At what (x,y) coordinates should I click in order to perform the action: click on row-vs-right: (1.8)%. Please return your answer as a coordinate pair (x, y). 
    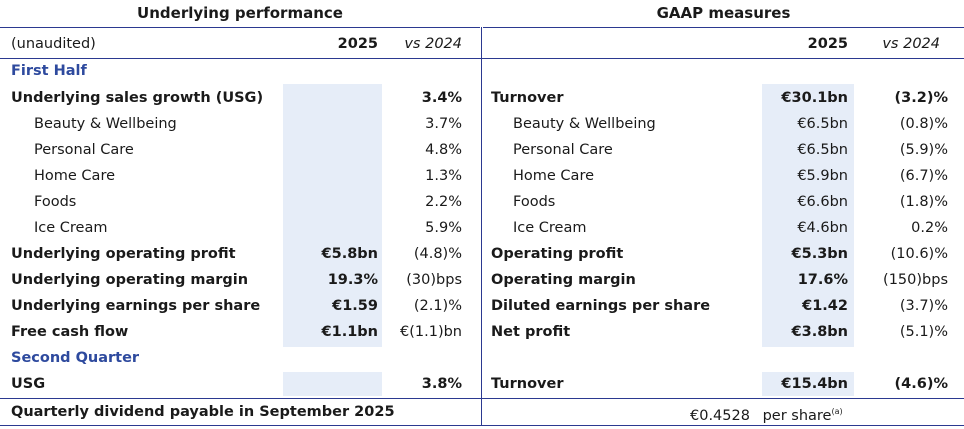
    Looking at the image, I should click on (923, 202).